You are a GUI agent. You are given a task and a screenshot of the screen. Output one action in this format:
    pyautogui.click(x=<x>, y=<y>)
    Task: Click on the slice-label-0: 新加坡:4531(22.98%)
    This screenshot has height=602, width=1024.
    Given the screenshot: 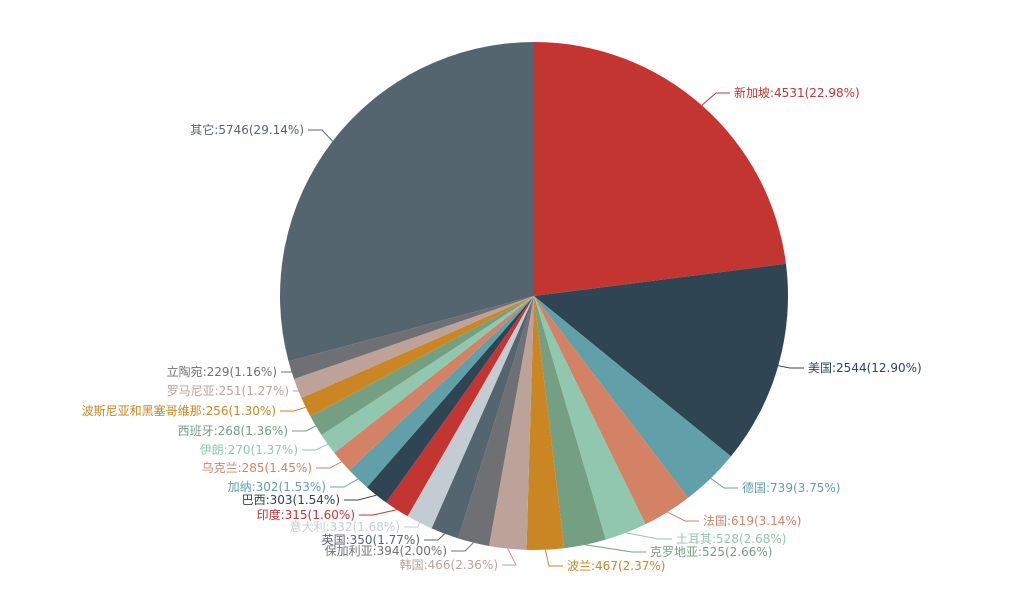 What is the action you would take?
    pyautogui.click(x=797, y=92)
    